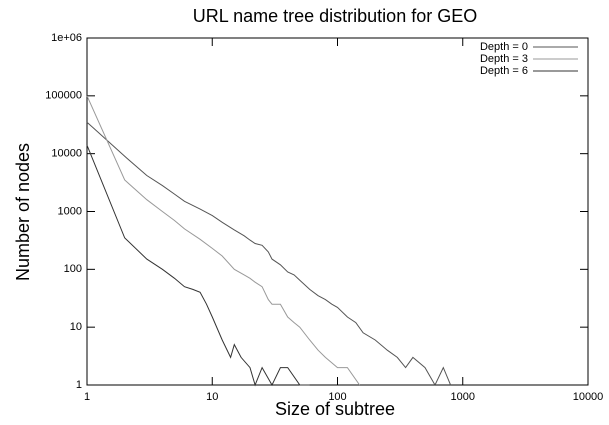  Describe the element at coordinates (87, 397) in the screenshot. I see `x-tick-label: 1` at that location.